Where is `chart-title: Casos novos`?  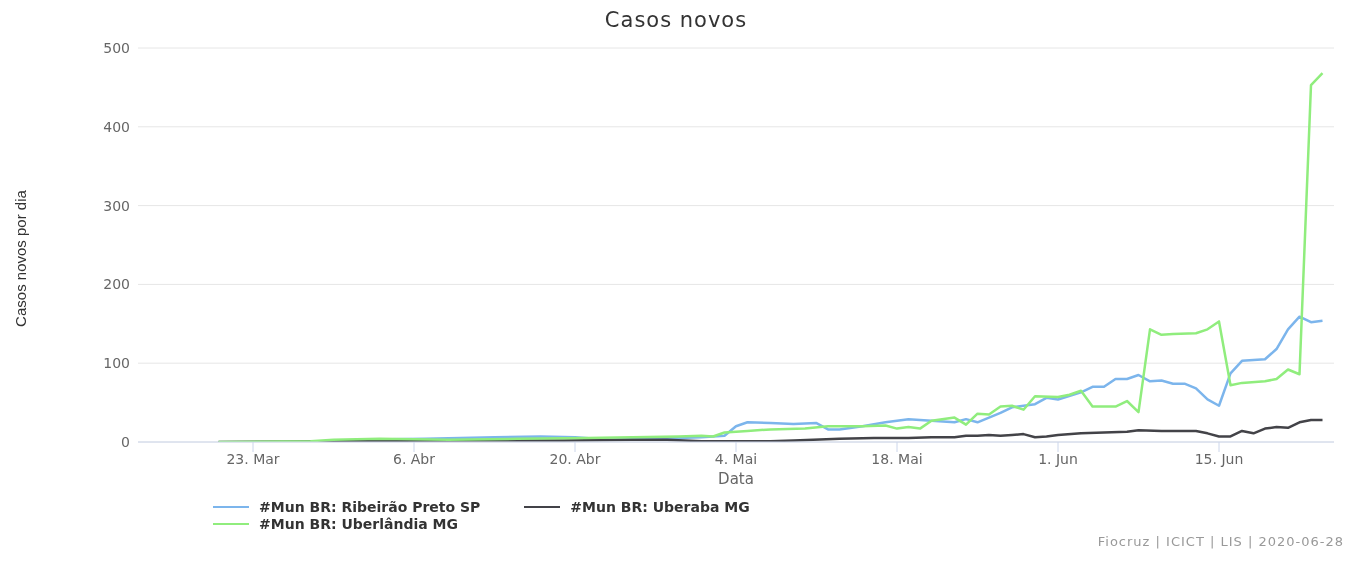
chart-title: Casos novos is located at coordinates (676, 21).